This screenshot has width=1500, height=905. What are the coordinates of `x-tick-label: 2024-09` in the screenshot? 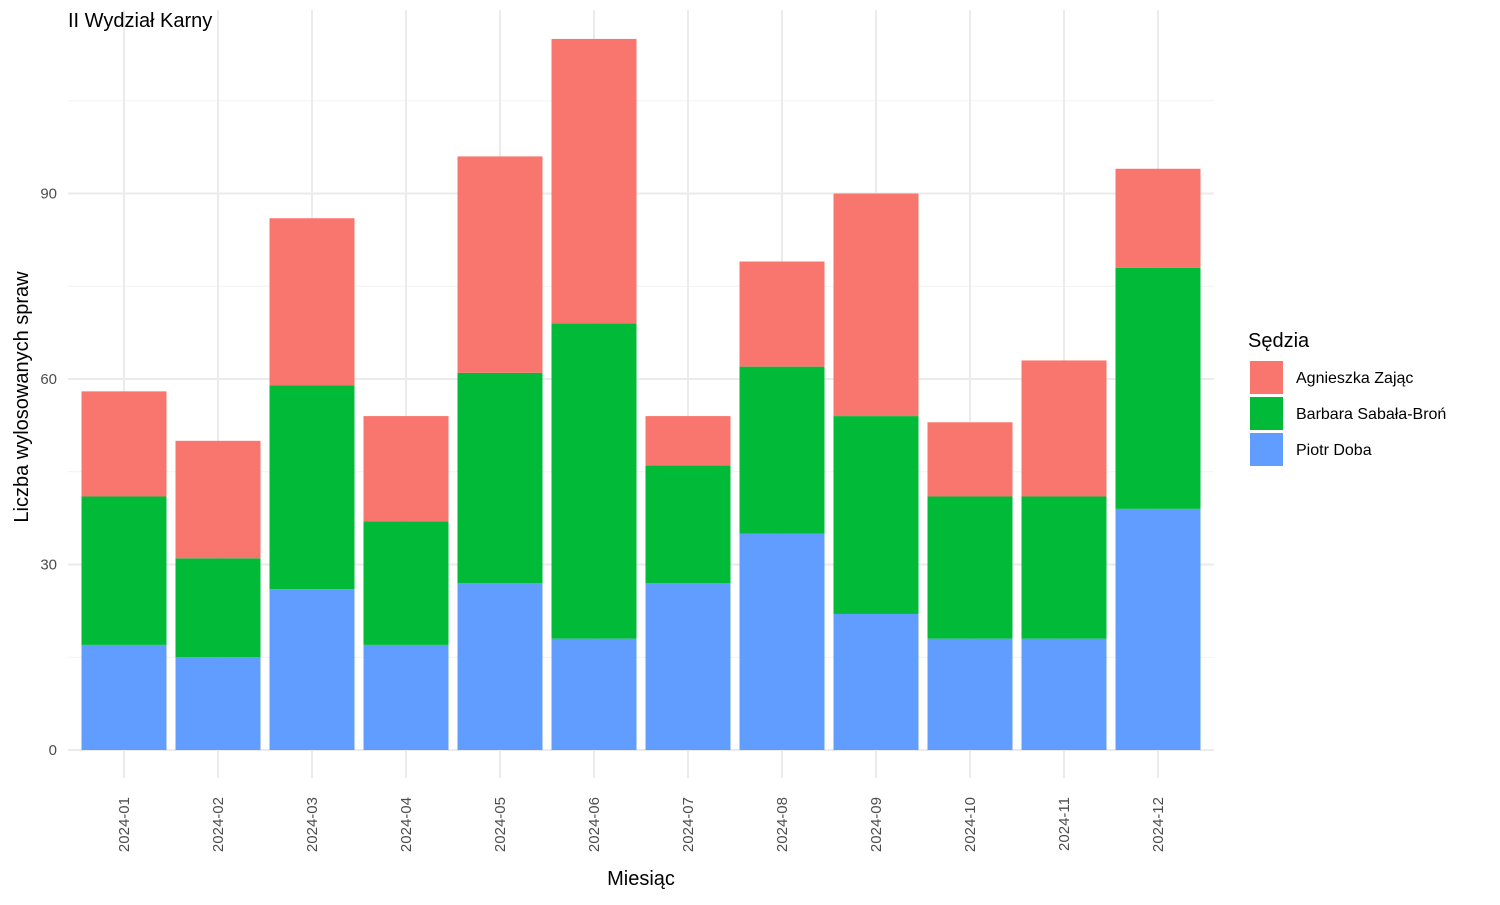 It's located at (876, 824).